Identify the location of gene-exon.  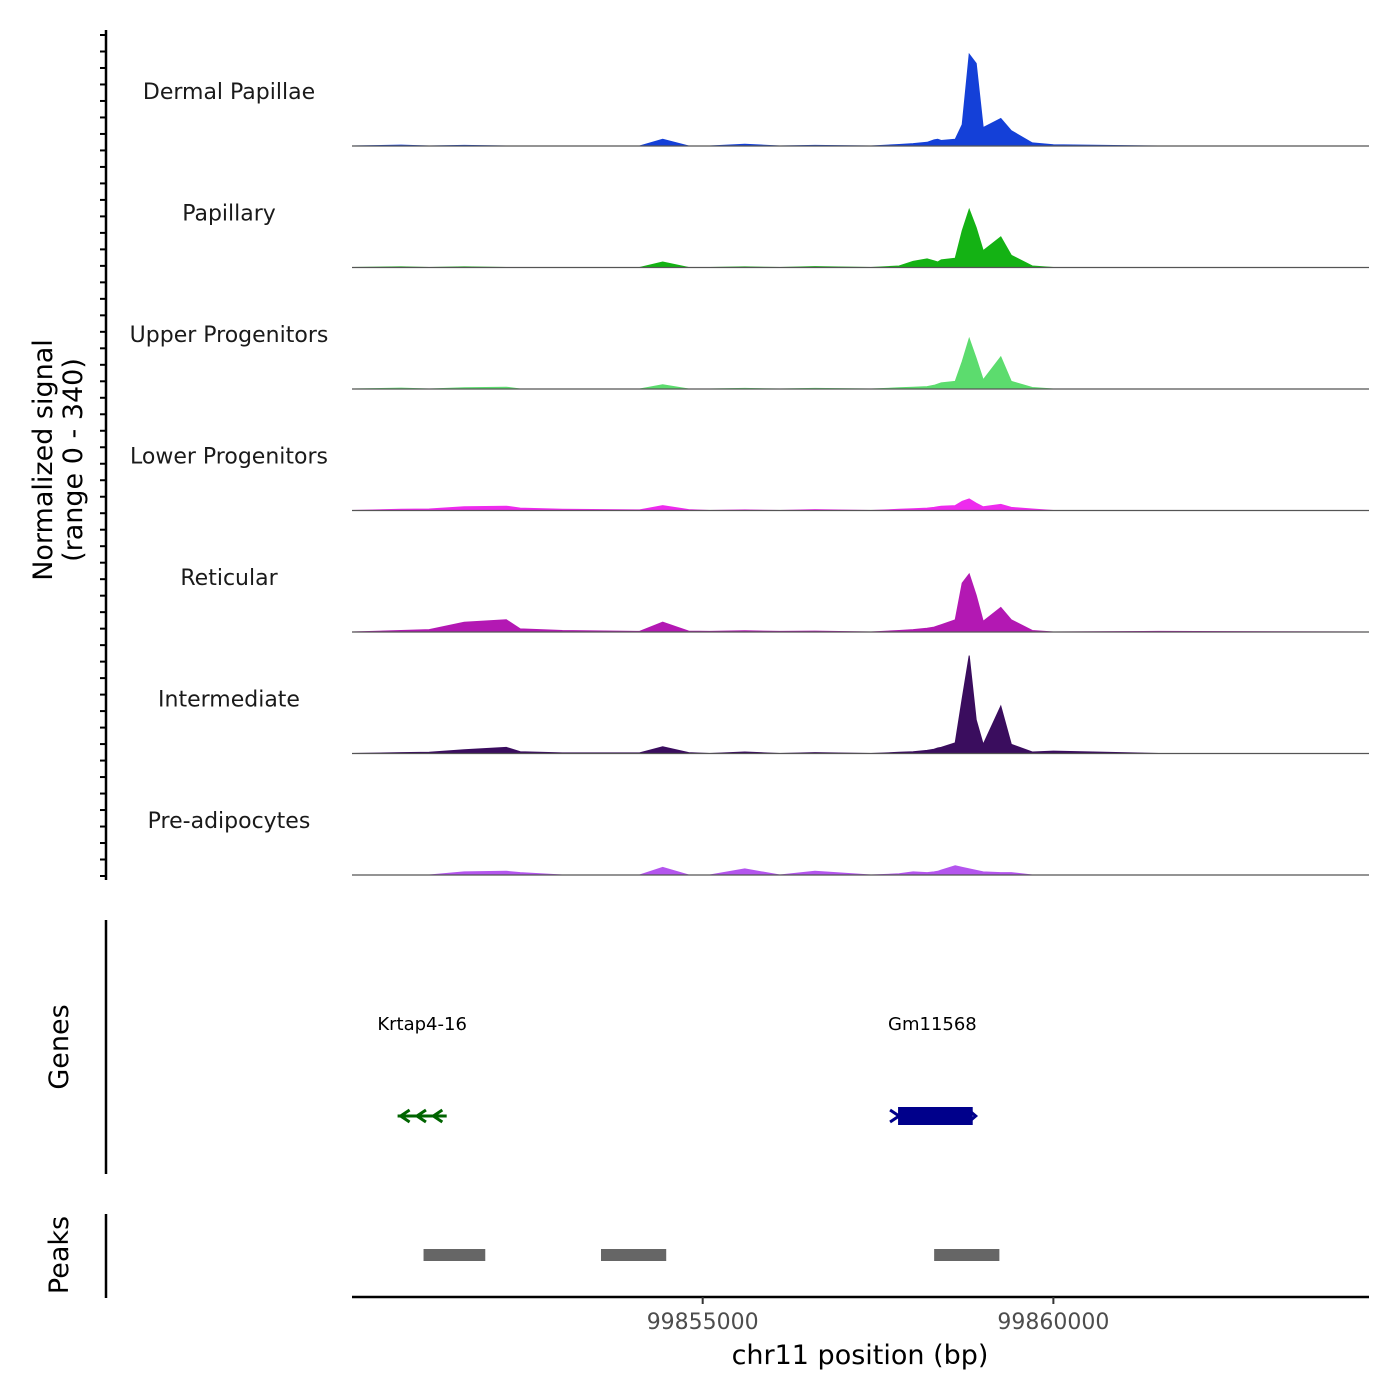
(935, 1116).